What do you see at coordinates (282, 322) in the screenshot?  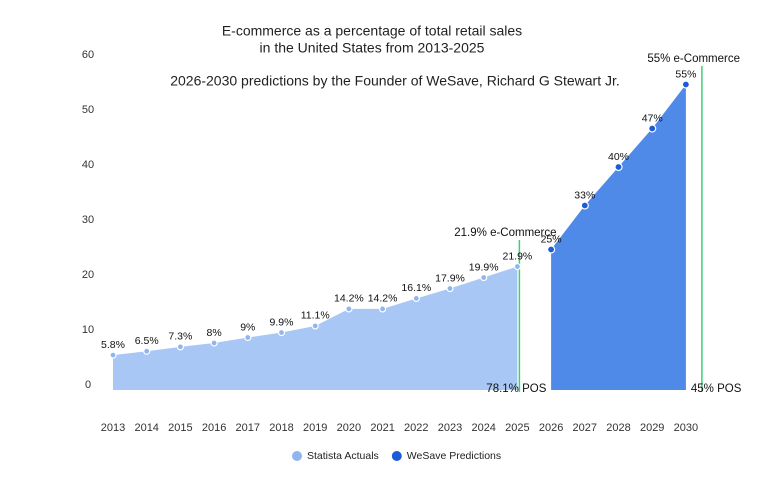 I see `data-label: 9.9%` at bounding box center [282, 322].